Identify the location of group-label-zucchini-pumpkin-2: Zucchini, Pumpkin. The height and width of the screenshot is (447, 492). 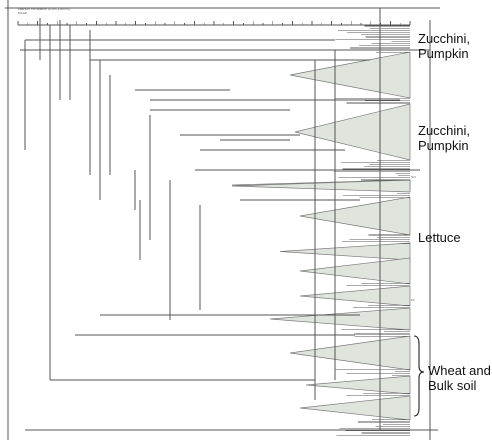
(444, 138).